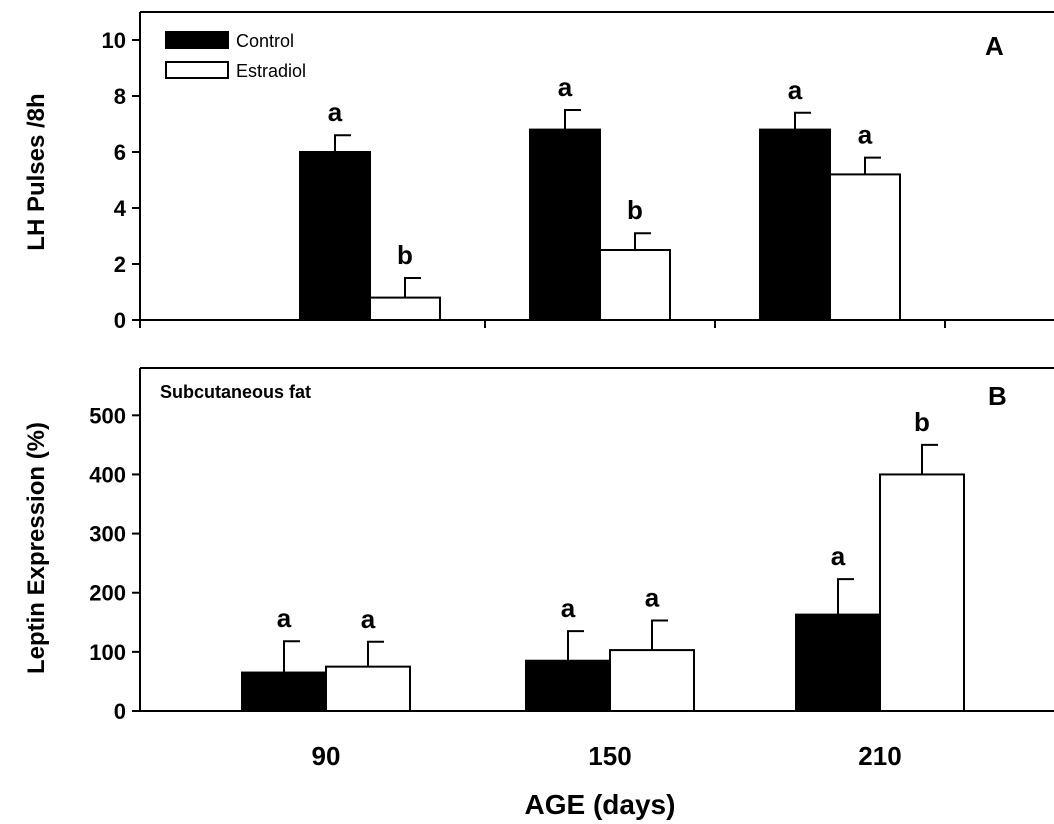  Describe the element at coordinates (235, 392) in the screenshot. I see `panel-b-subtitle: Subcutaneous fat` at that location.